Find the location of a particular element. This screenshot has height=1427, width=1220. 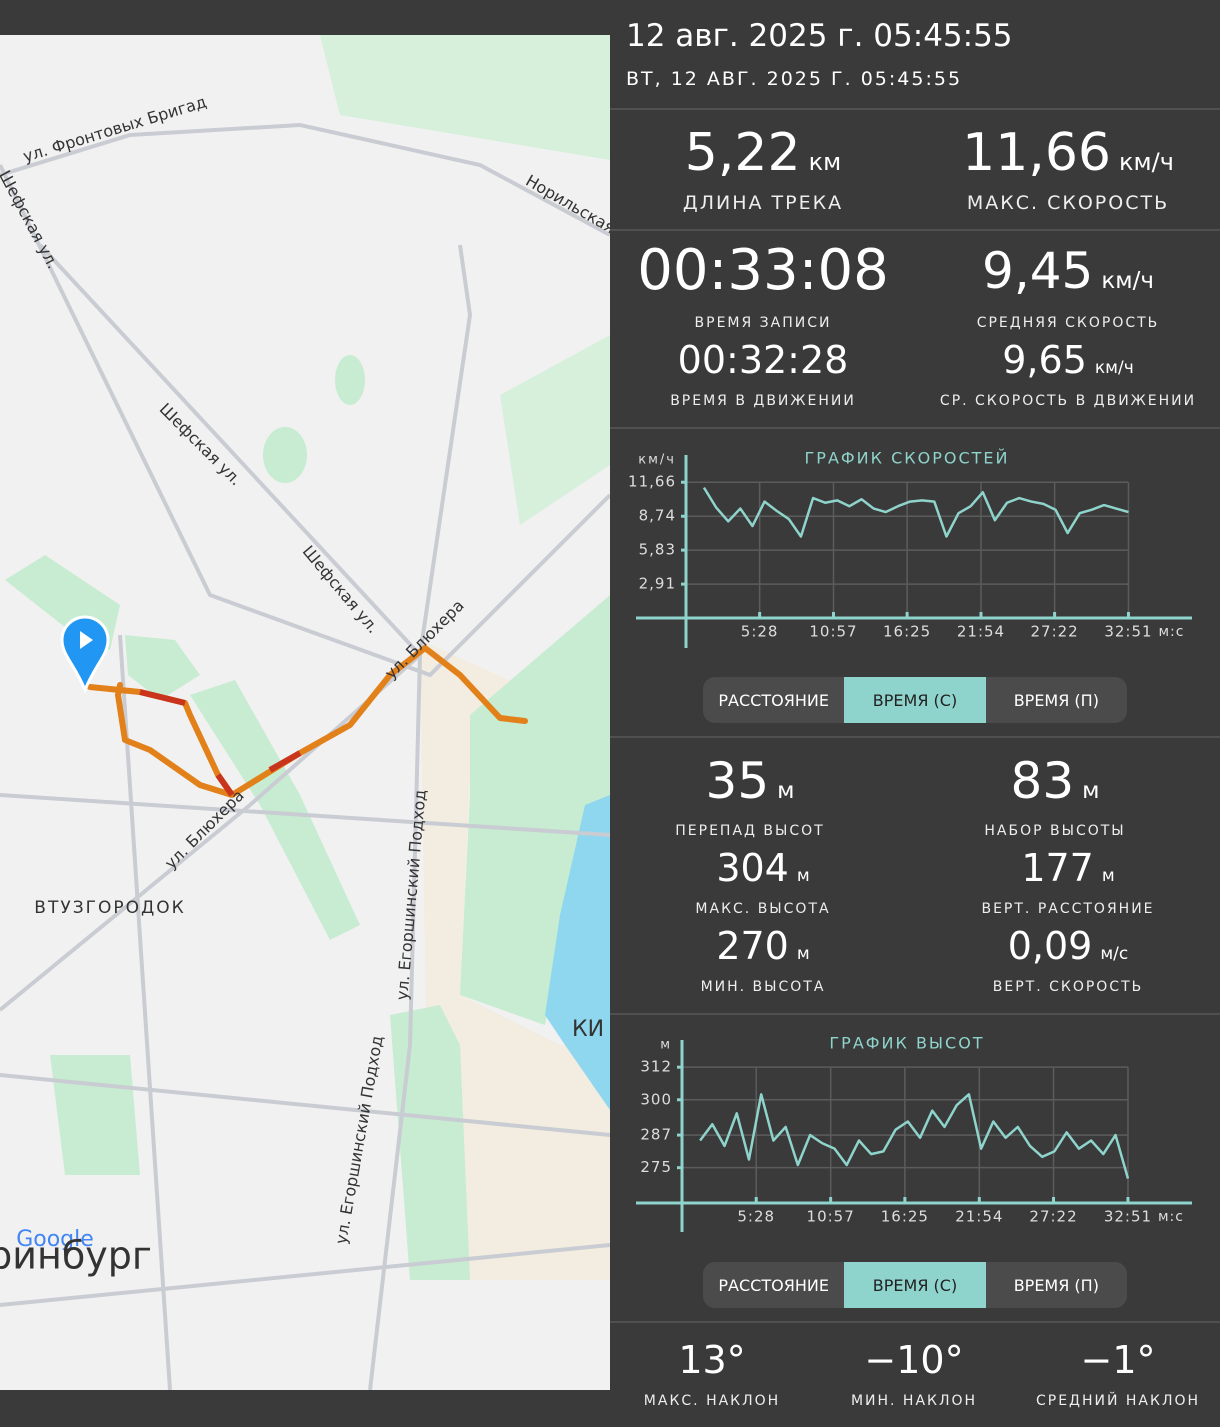

y-unit: м is located at coordinates (666, 1045).